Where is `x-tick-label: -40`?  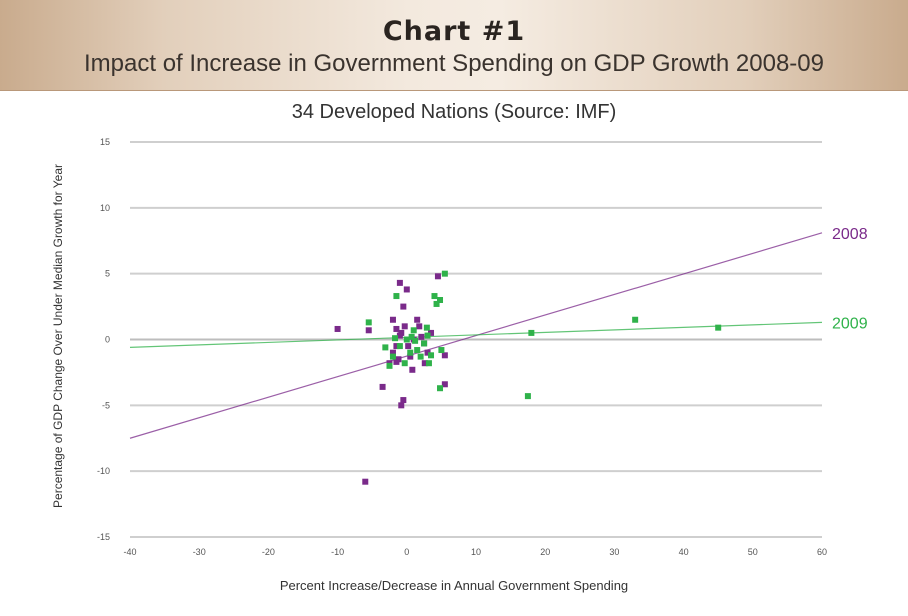 x-tick-label: -40 is located at coordinates (129, 552).